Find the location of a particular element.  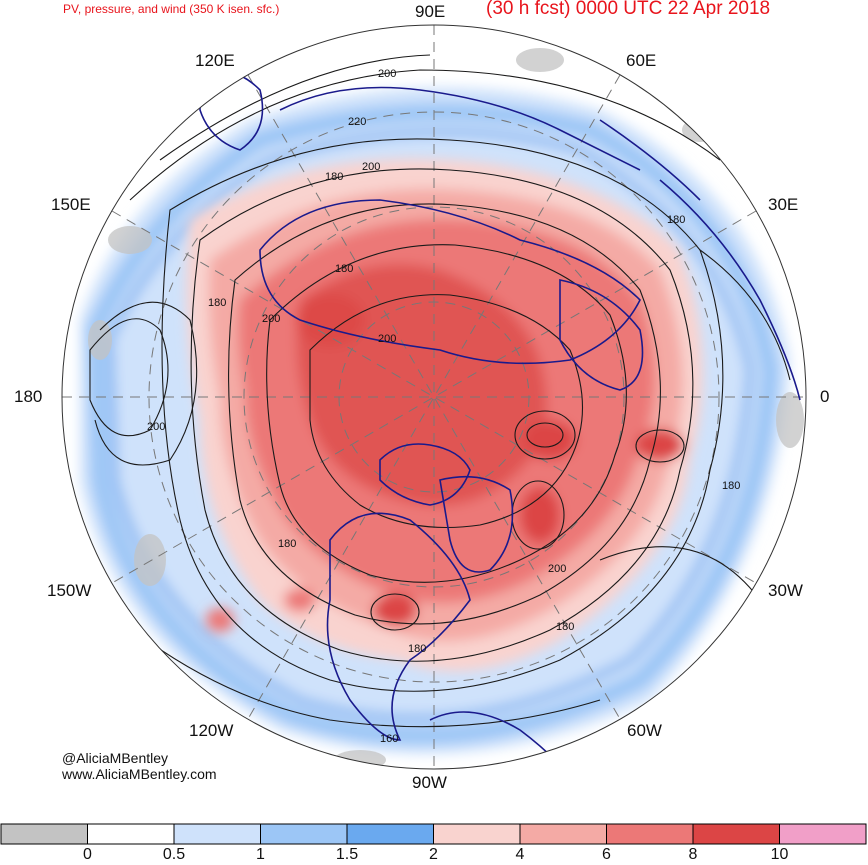

colorbar-tick-label: 1 is located at coordinates (260, 854).